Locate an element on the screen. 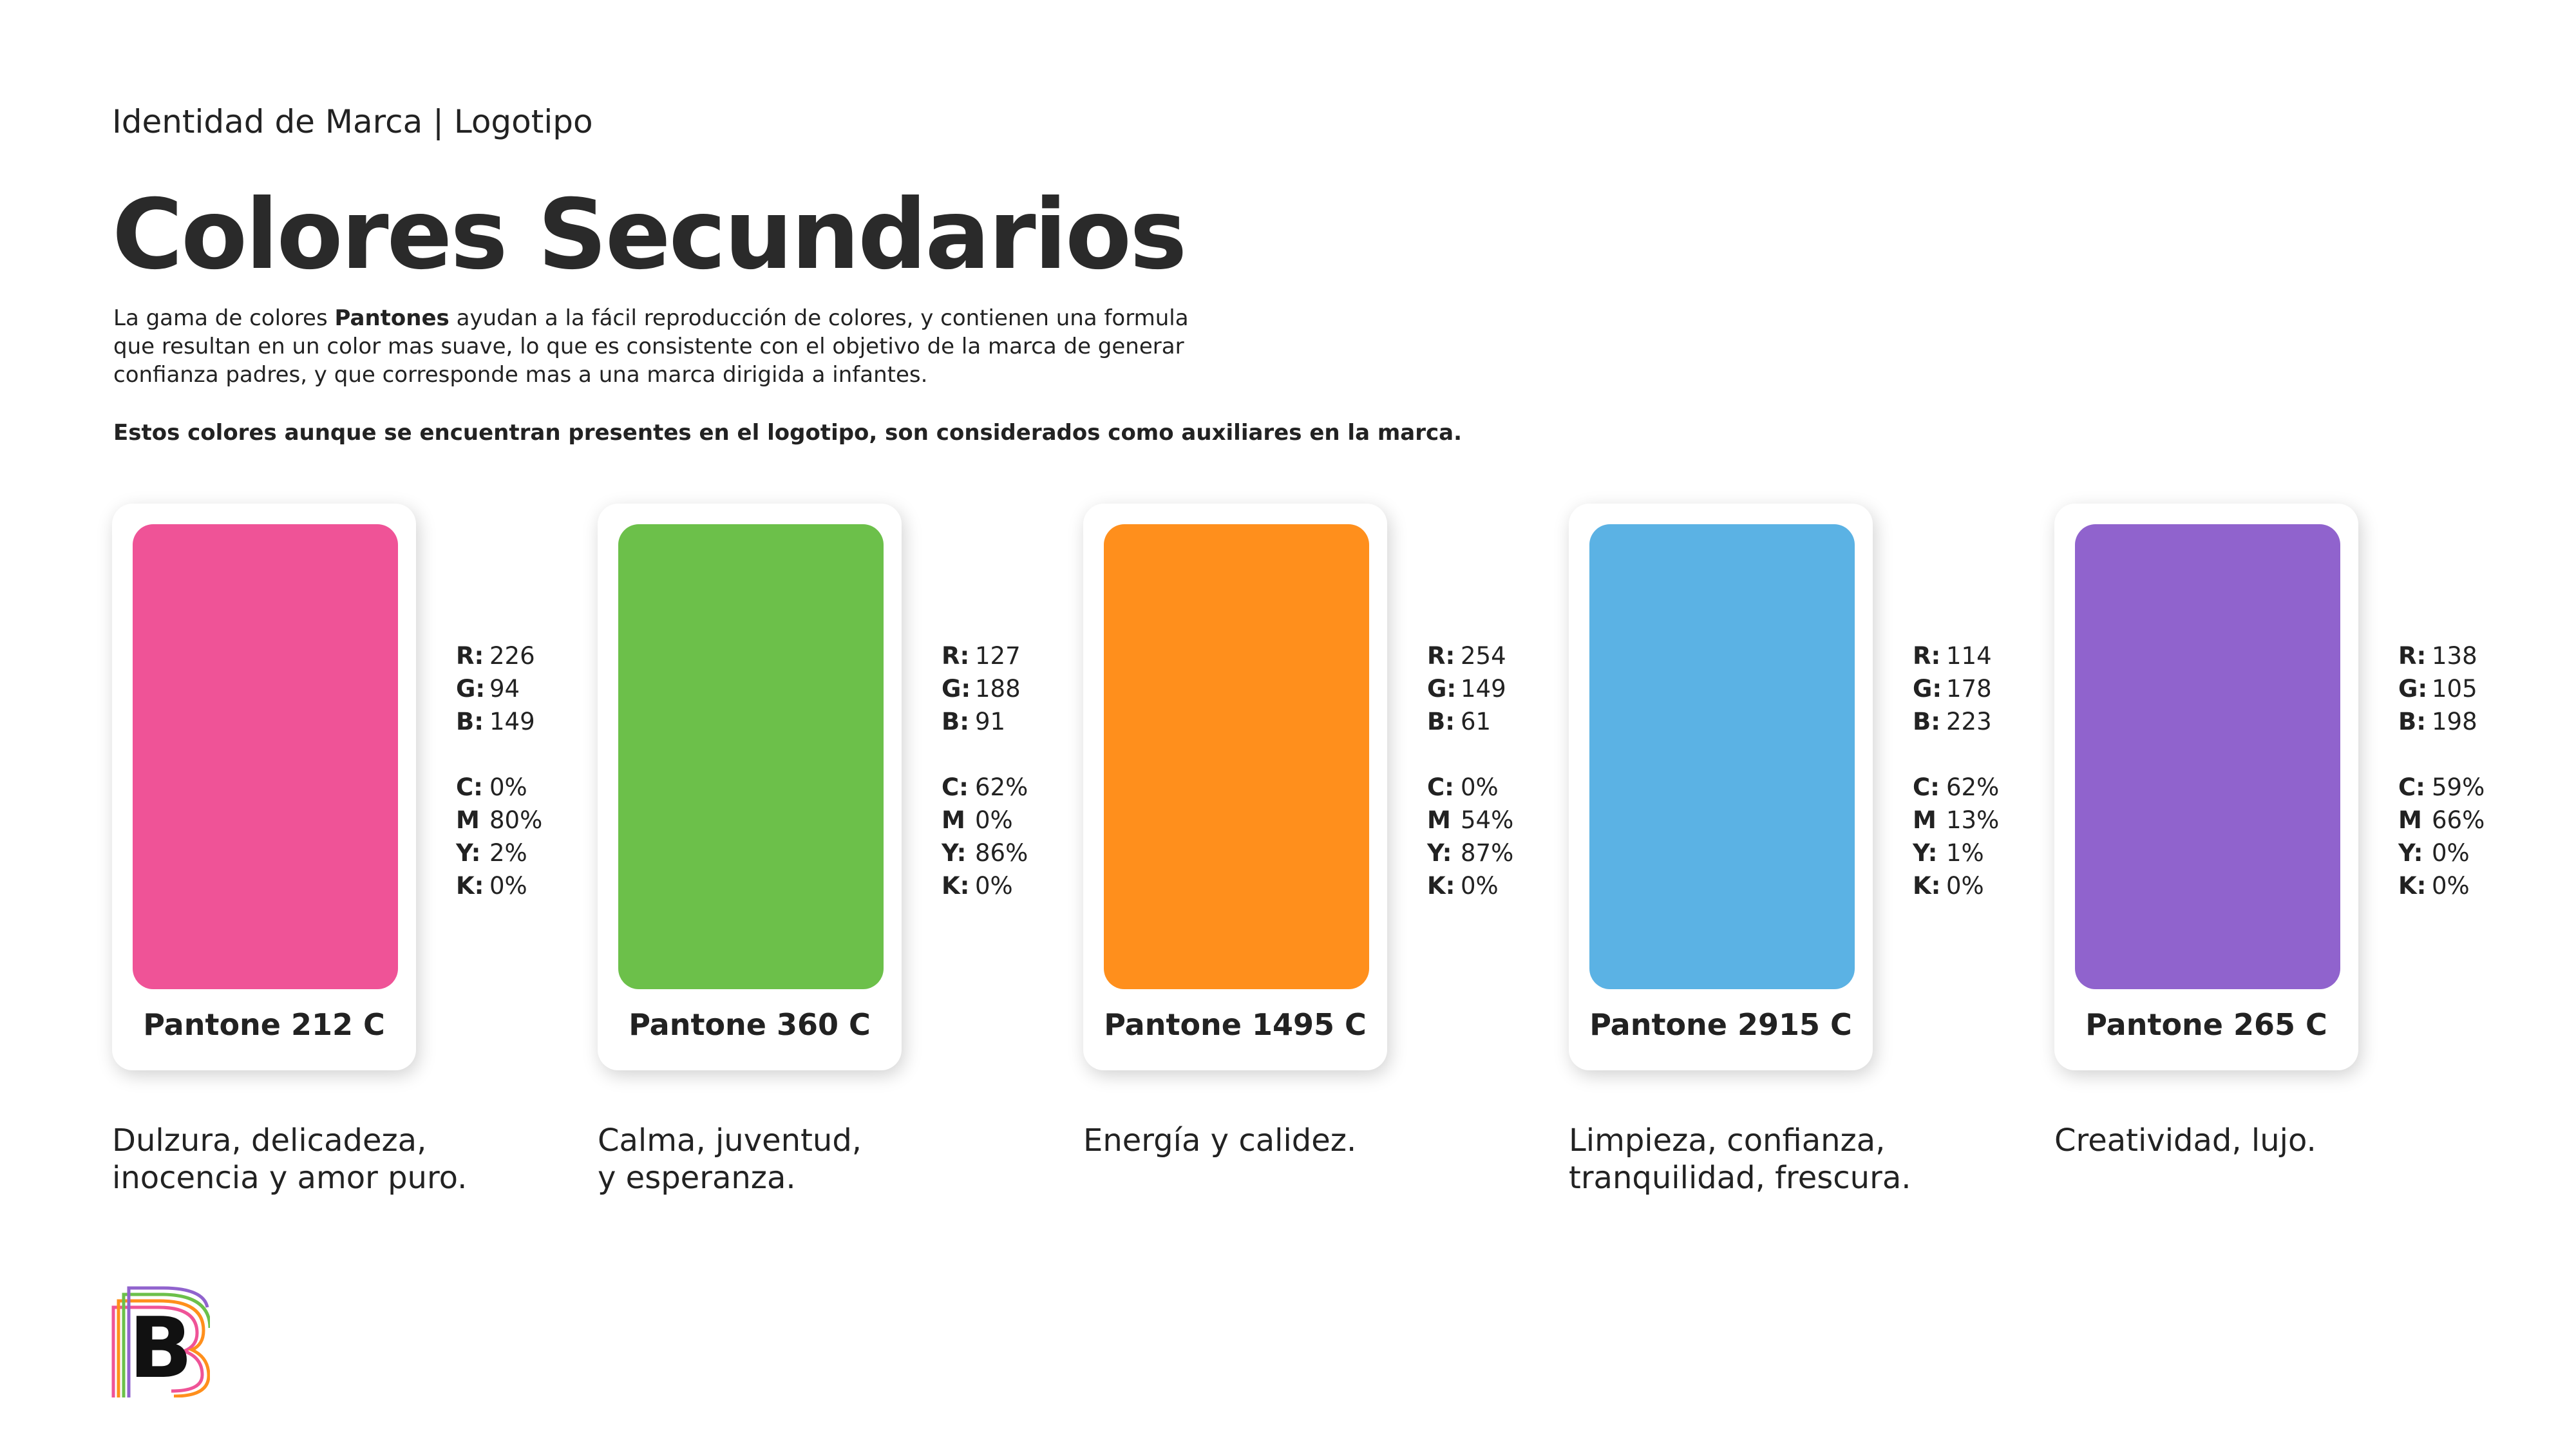 The width and height of the screenshot is (2576, 1449). value-b: B: 149 is located at coordinates (496, 721).